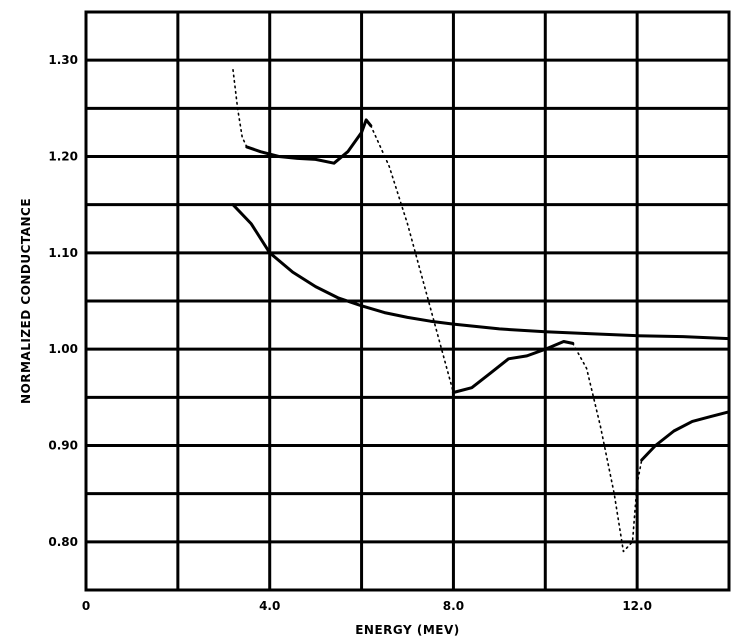  Describe the element at coordinates (63, 60) in the screenshot. I see `y-tick-label: 1.30` at that location.